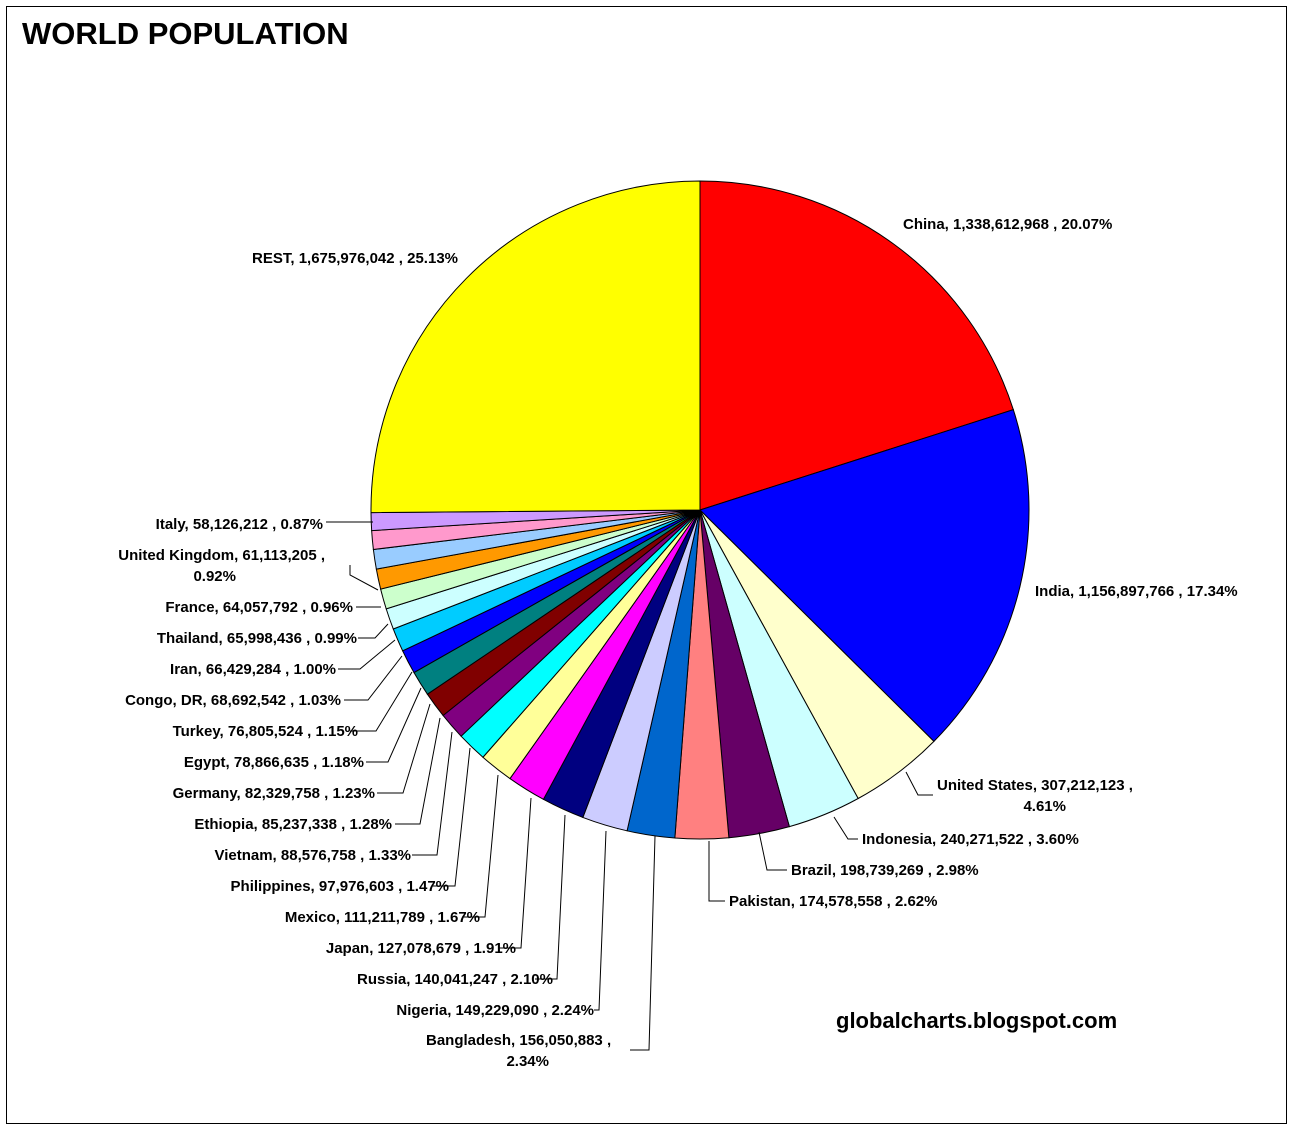  What do you see at coordinates (856, 345) in the screenshot?
I see `pie-slice-china` at bounding box center [856, 345].